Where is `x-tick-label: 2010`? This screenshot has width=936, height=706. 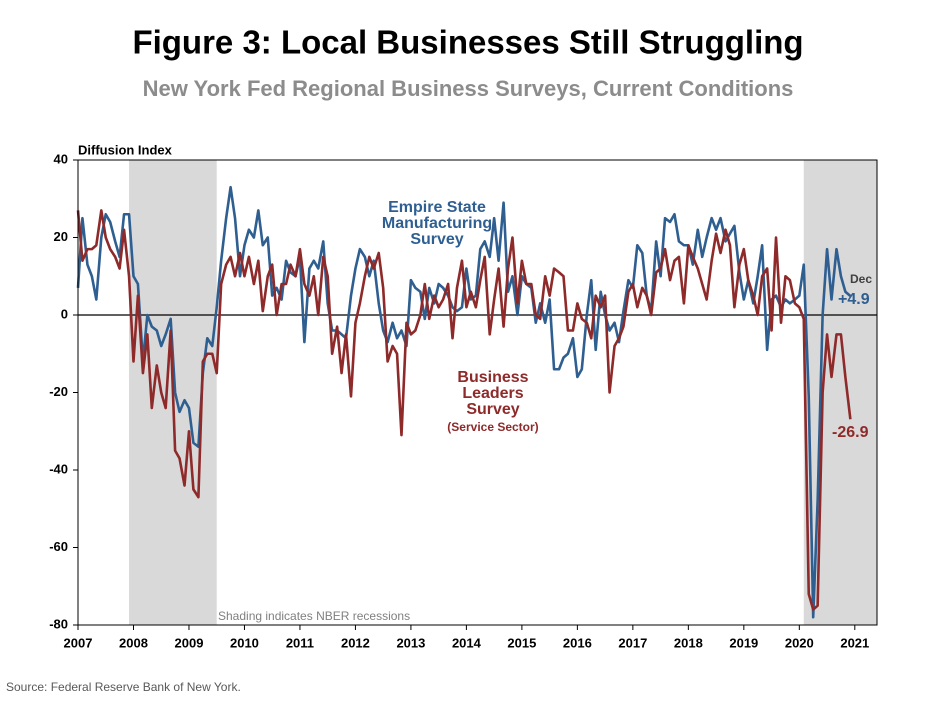
x-tick-label: 2010 is located at coordinates (244, 642).